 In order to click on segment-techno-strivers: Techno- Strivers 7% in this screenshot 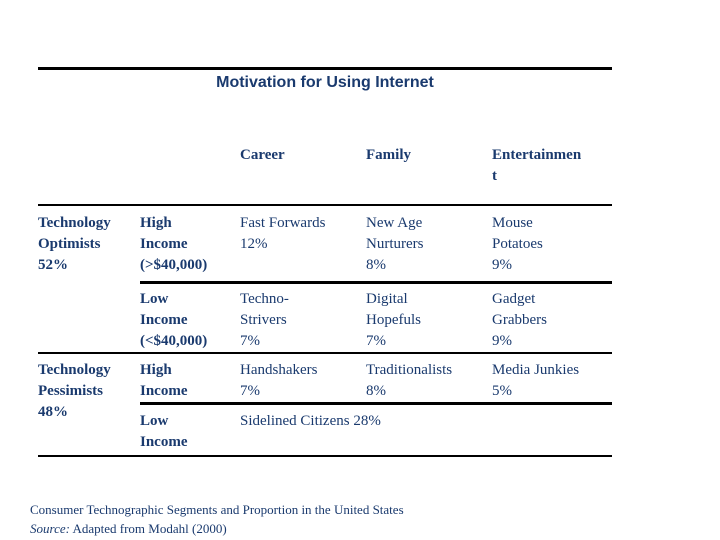, I will do `click(303, 318)`.